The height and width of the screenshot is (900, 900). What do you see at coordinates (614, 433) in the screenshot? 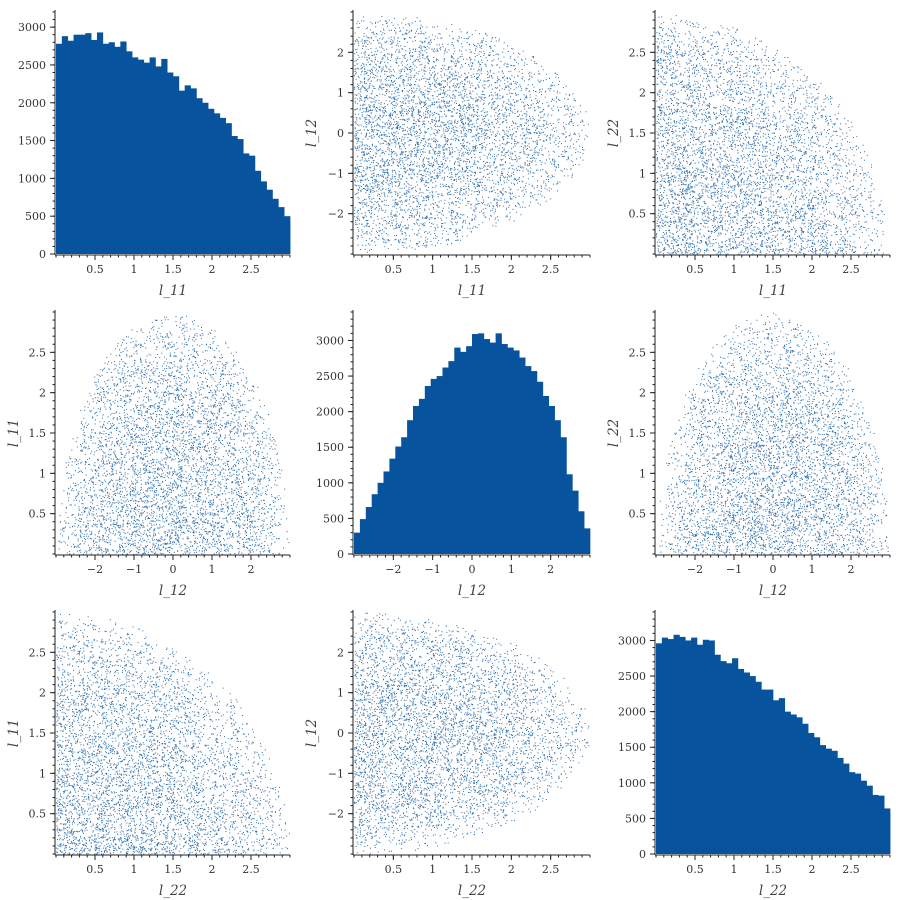
I see `y-axis-label: l_22` at bounding box center [614, 433].